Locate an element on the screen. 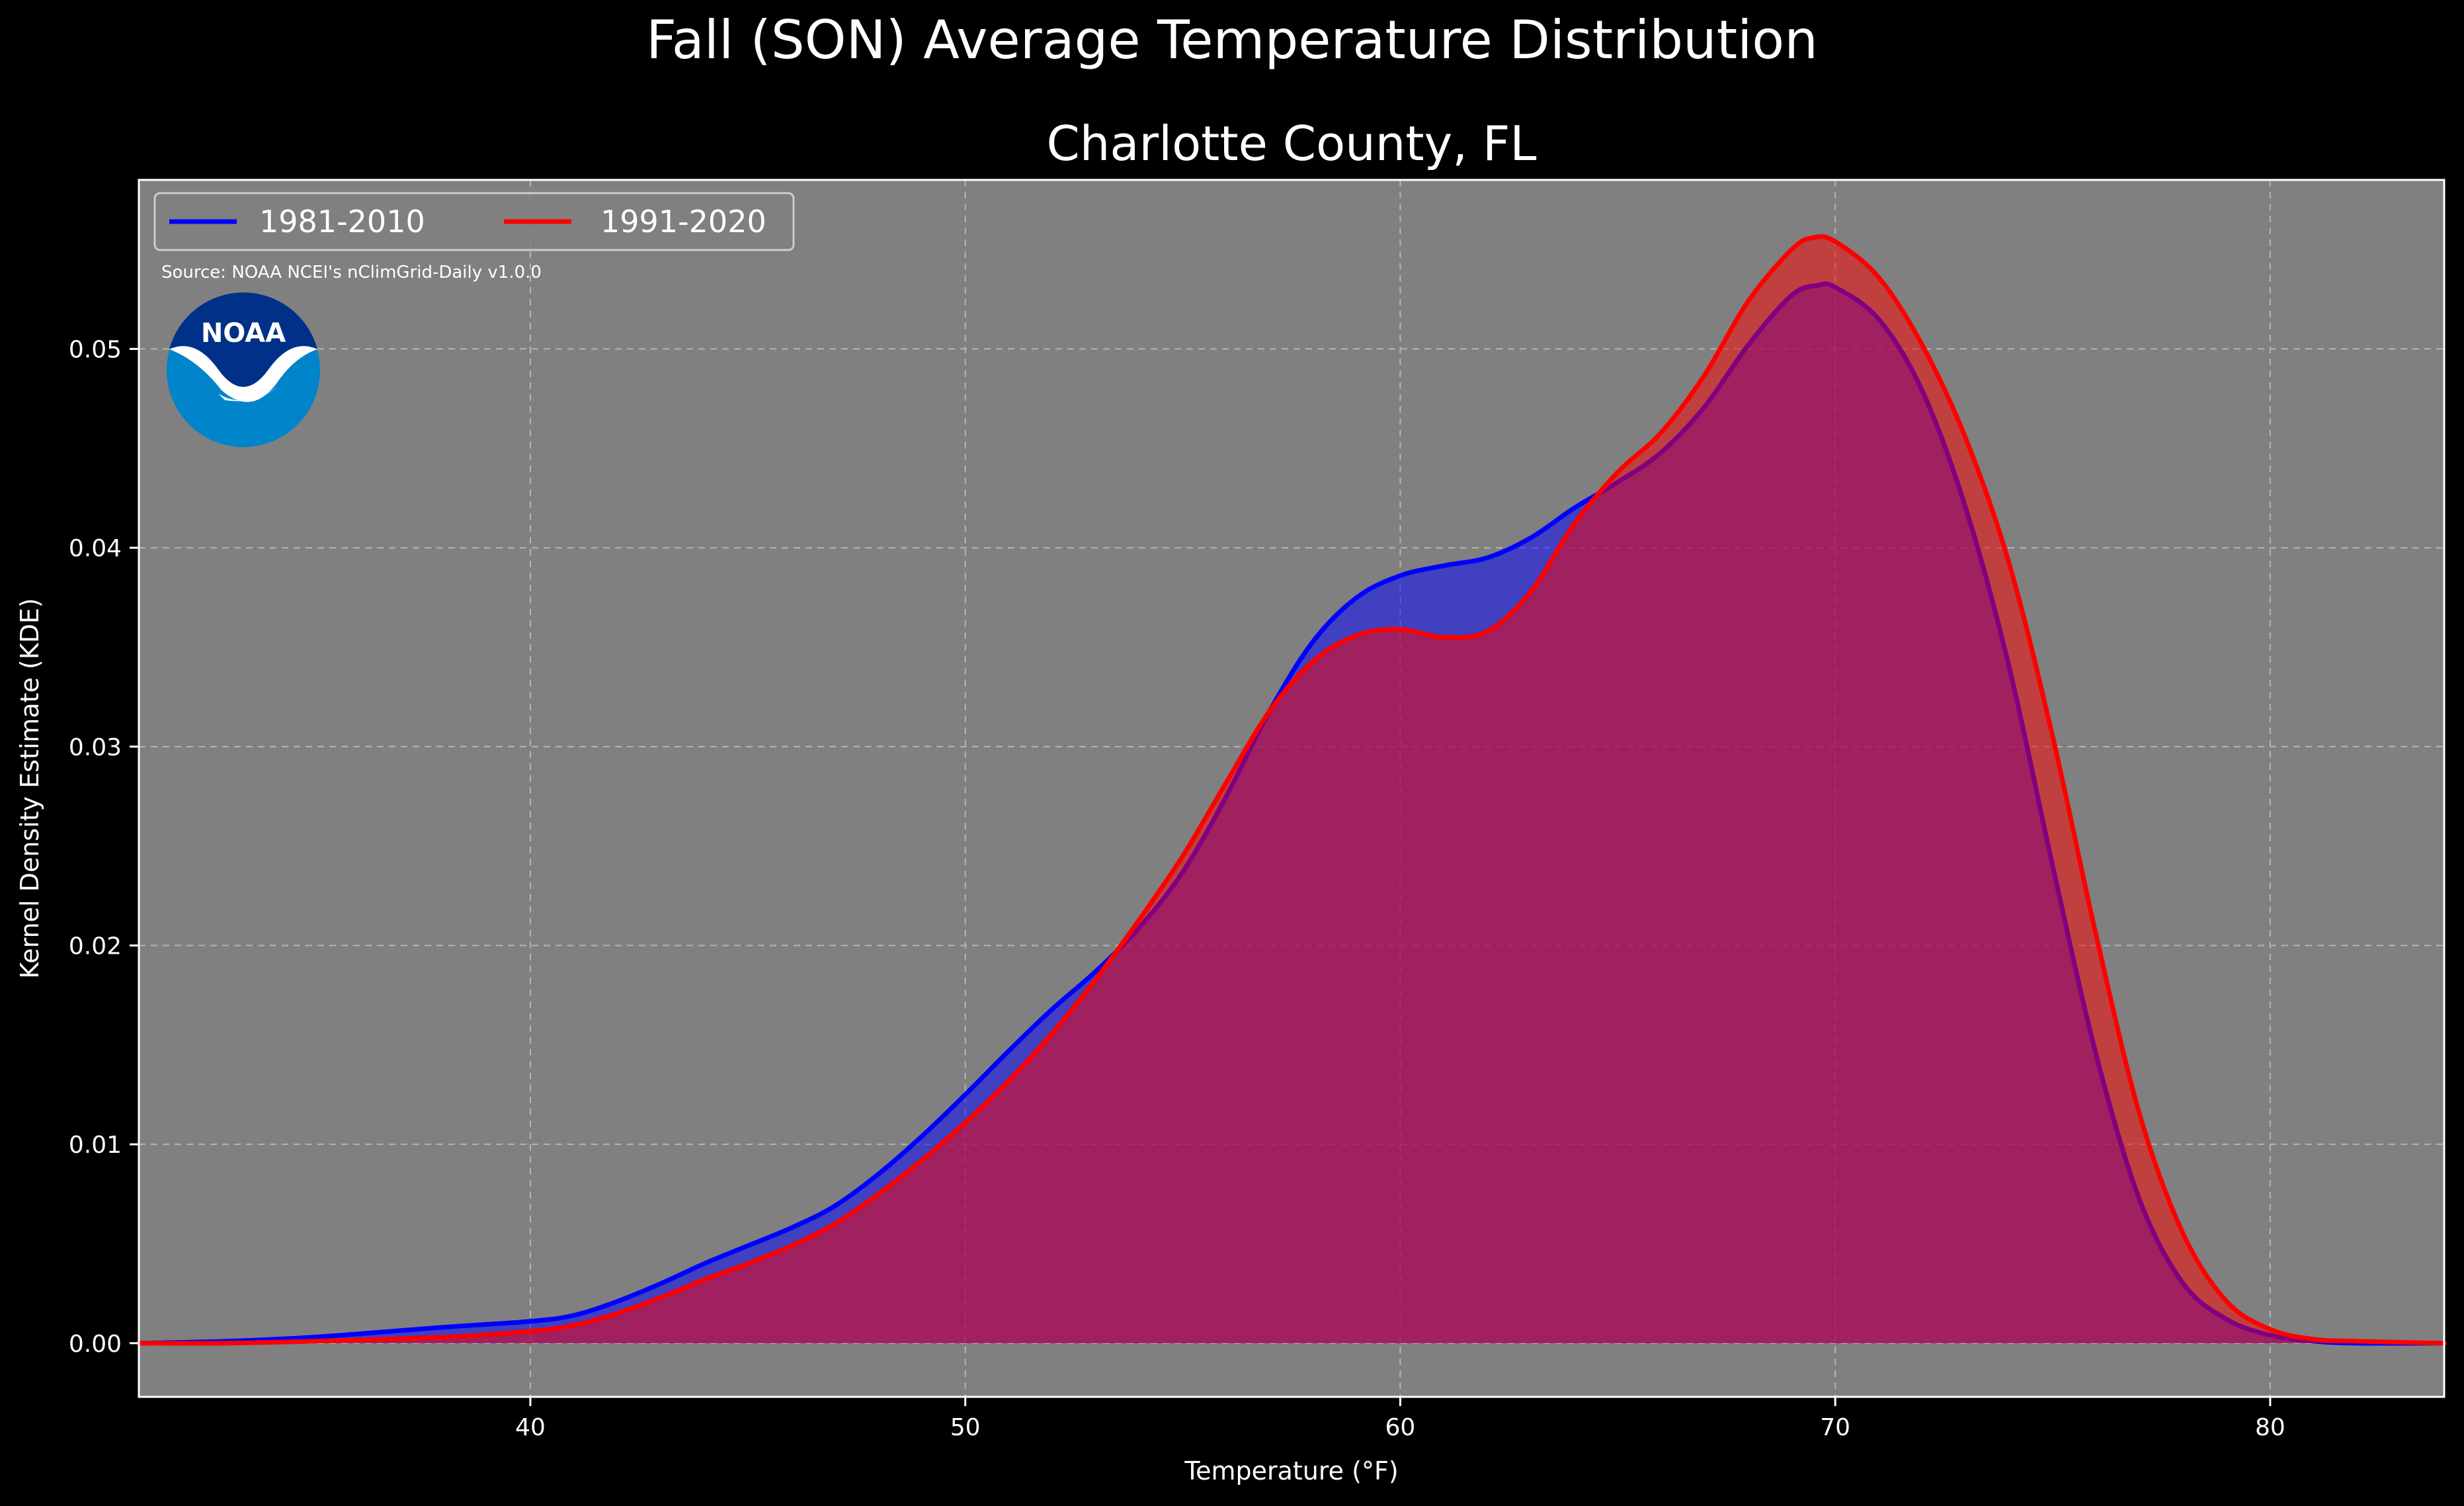  legend-label-1981-2010: 1981-2010 is located at coordinates (342, 221).